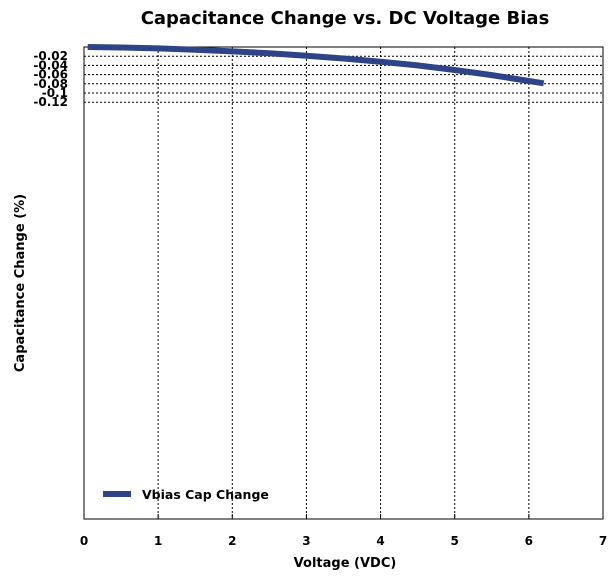 This screenshot has height=577, width=614. Describe the element at coordinates (55, 93) in the screenshot. I see `y-tick-label--0.1: -0.1` at that location.